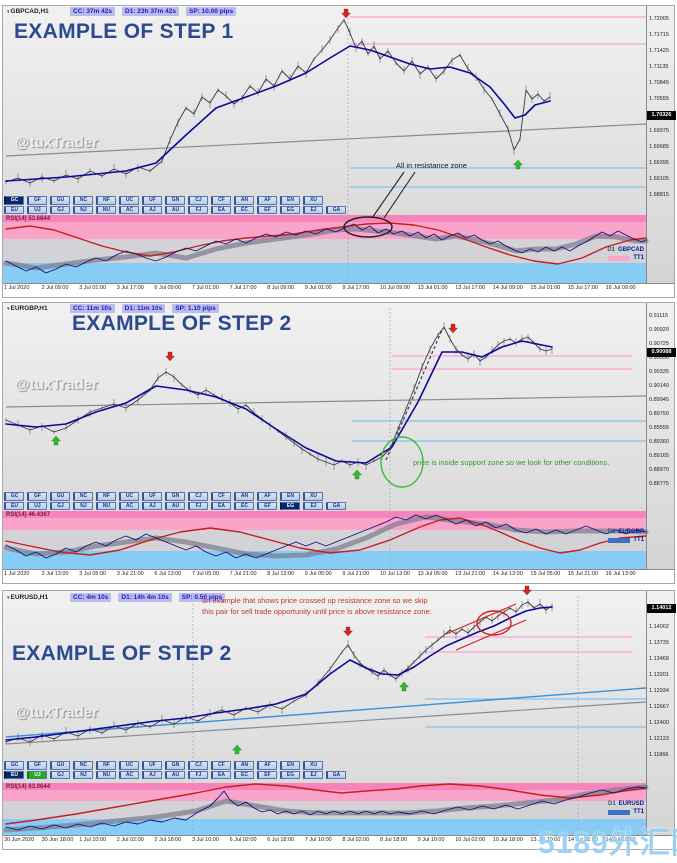 This screenshot has width=677, height=863. What do you see at coordinates (28, 11) in the screenshot?
I see `symbol-selector-gbpcad: ▾GBPCAD,H1` at bounding box center [28, 11].